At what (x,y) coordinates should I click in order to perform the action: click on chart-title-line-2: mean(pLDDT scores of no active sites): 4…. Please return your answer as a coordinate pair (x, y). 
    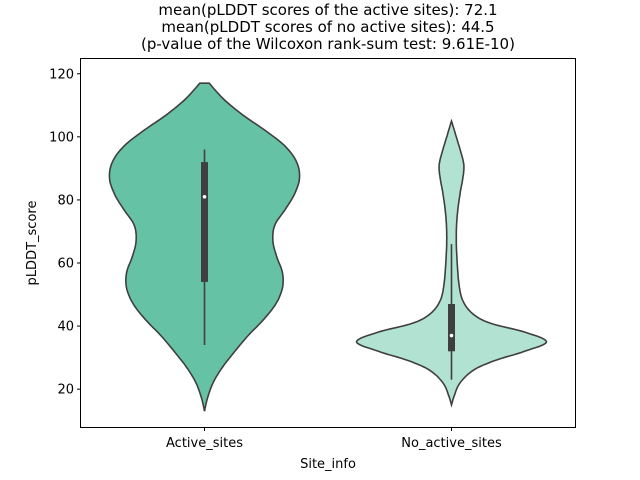
    Looking at the image, I should click on (327, 27).